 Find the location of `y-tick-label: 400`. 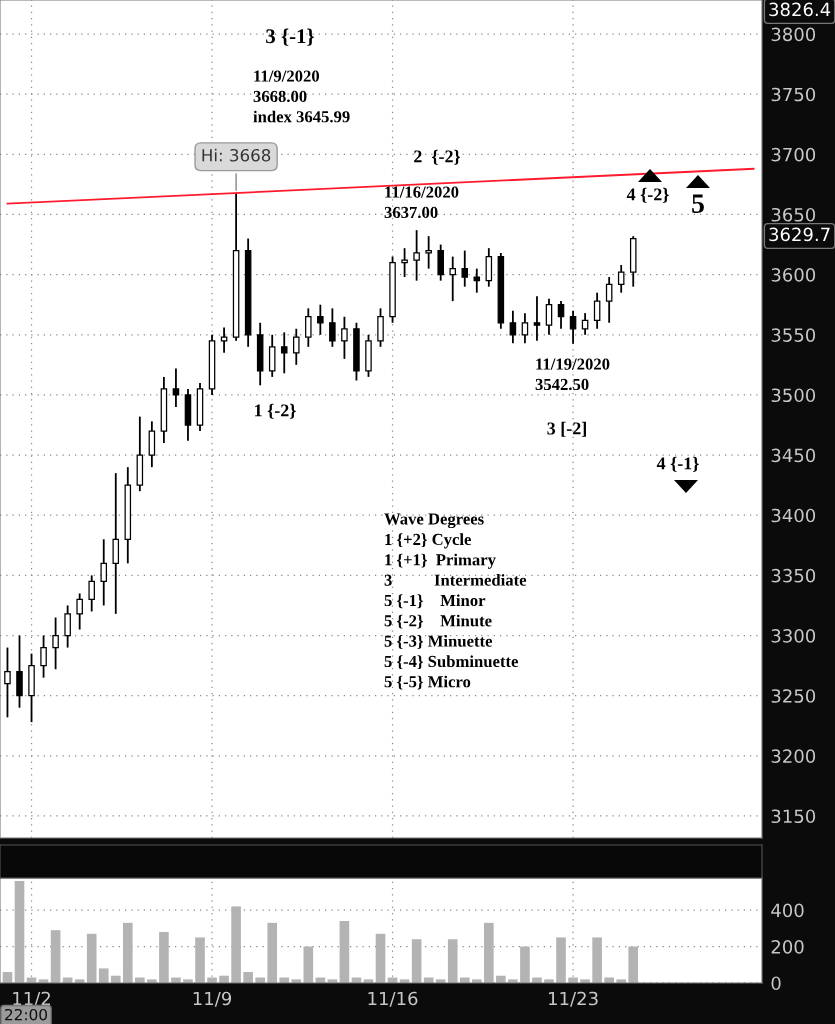

y-tick-label: 400 is located at coordinates (787, 910).